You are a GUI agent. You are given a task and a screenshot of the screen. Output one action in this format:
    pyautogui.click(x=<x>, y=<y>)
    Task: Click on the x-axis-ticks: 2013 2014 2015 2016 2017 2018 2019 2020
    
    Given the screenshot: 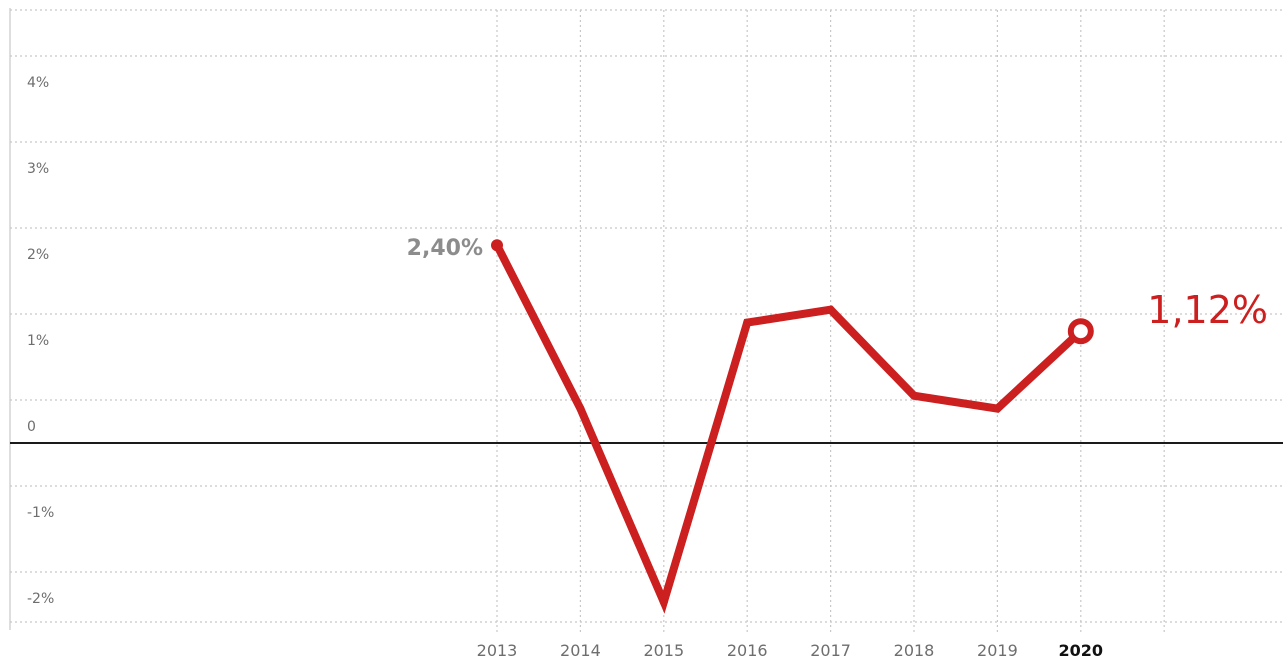 What is the action you would take?
    pyautogui.click(x=790, y=650)
    